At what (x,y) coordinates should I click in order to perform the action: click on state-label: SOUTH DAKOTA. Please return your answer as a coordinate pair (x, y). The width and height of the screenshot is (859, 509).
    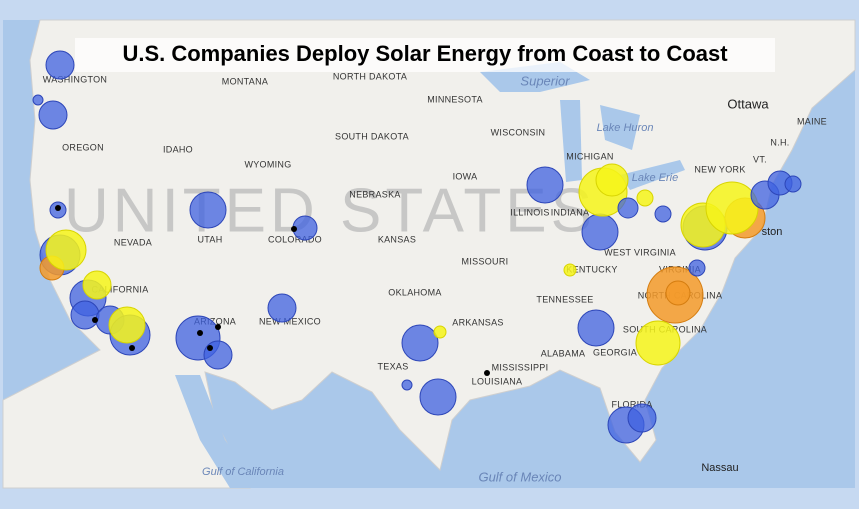
    Looking at the image, I should click on (372, 136).